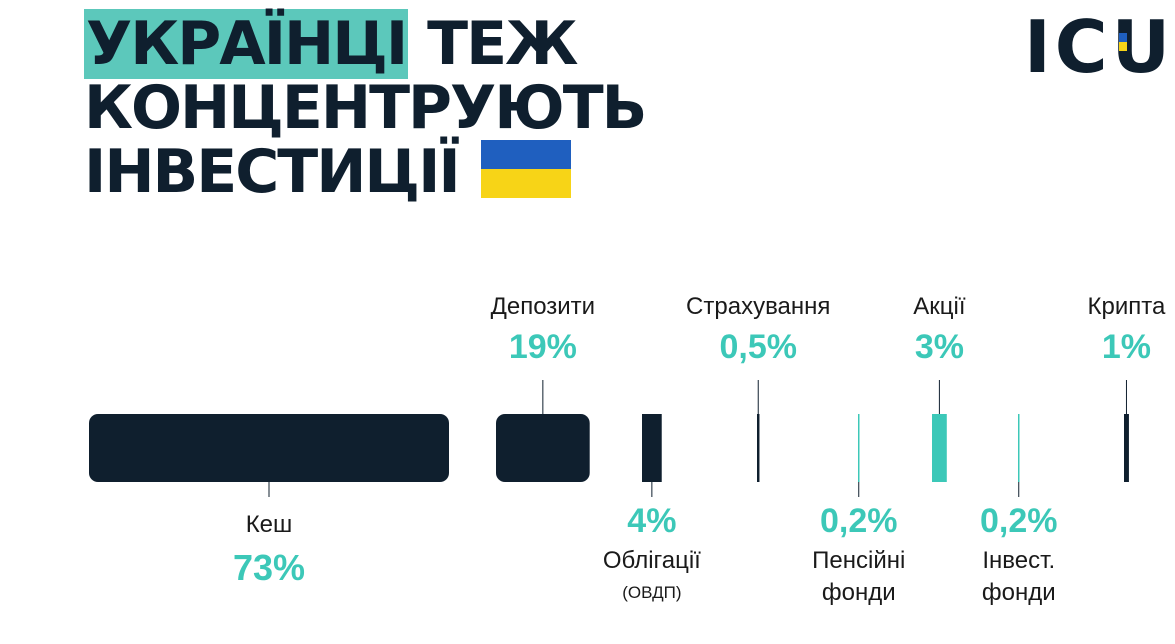 The width and height of the screenshot is (1175, 644). I want to click on value-label: 1%, so click(1126, 347).